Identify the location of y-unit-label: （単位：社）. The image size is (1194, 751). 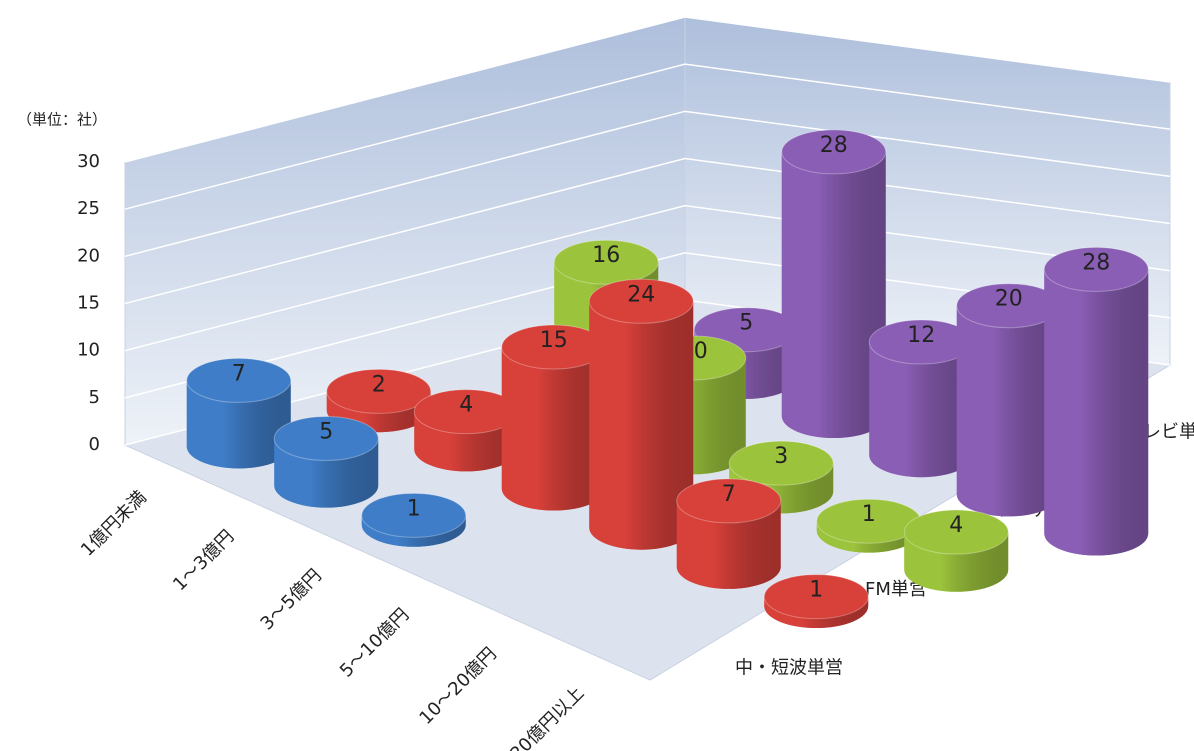
(62, 120).